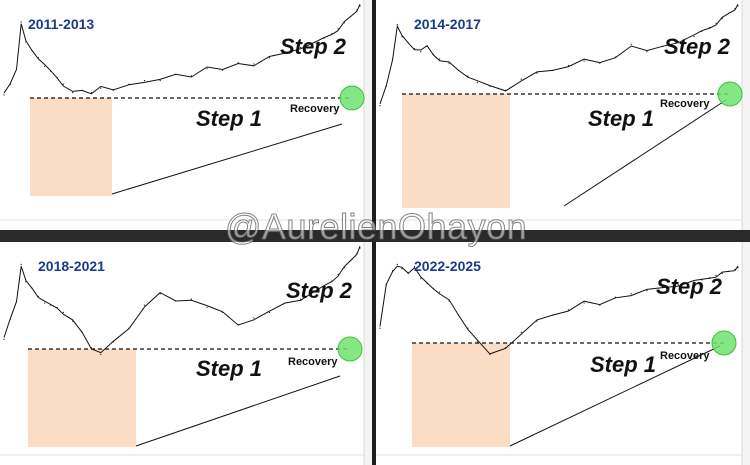 This screenshot has height=465, width=750. I want to click on panel-title: 2014-2017, so click(447, 24).